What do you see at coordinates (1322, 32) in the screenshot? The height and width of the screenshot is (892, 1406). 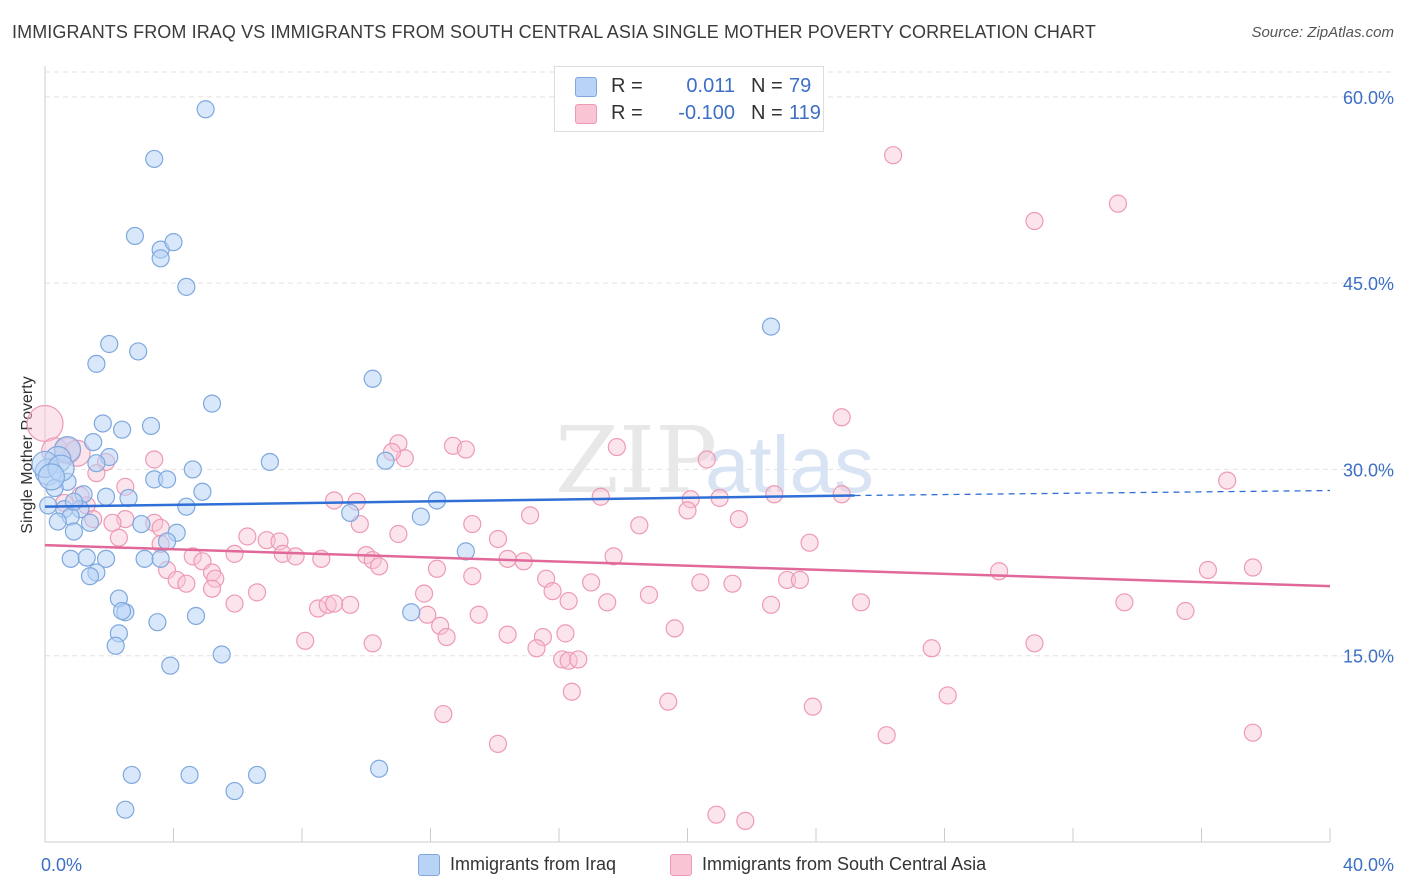 I see `source-label: Source: ZipAtlas.com` at bounding box center [1322, 32].